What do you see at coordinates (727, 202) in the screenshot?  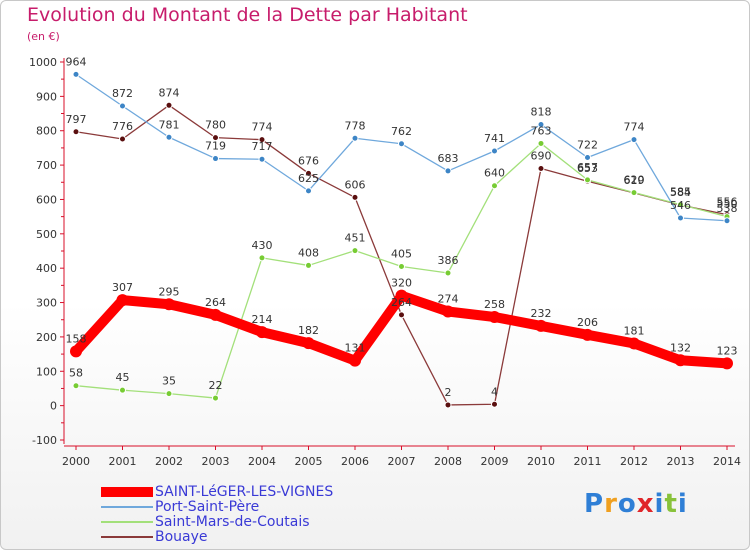 I see `data-label: 556` at bounding box center [727, 202].